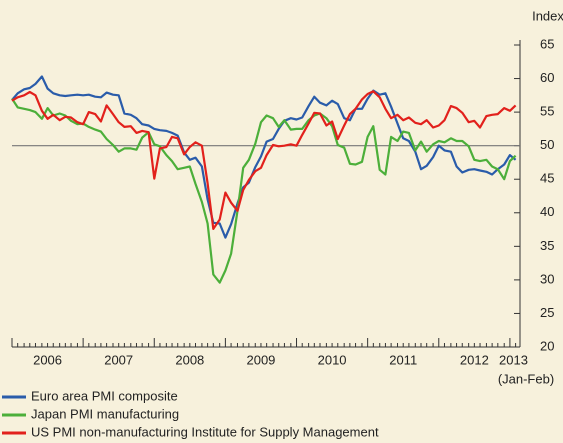 This screenshot has height=443, width=563. I want to click on x-tick-label: 2008, so click(189, 359).